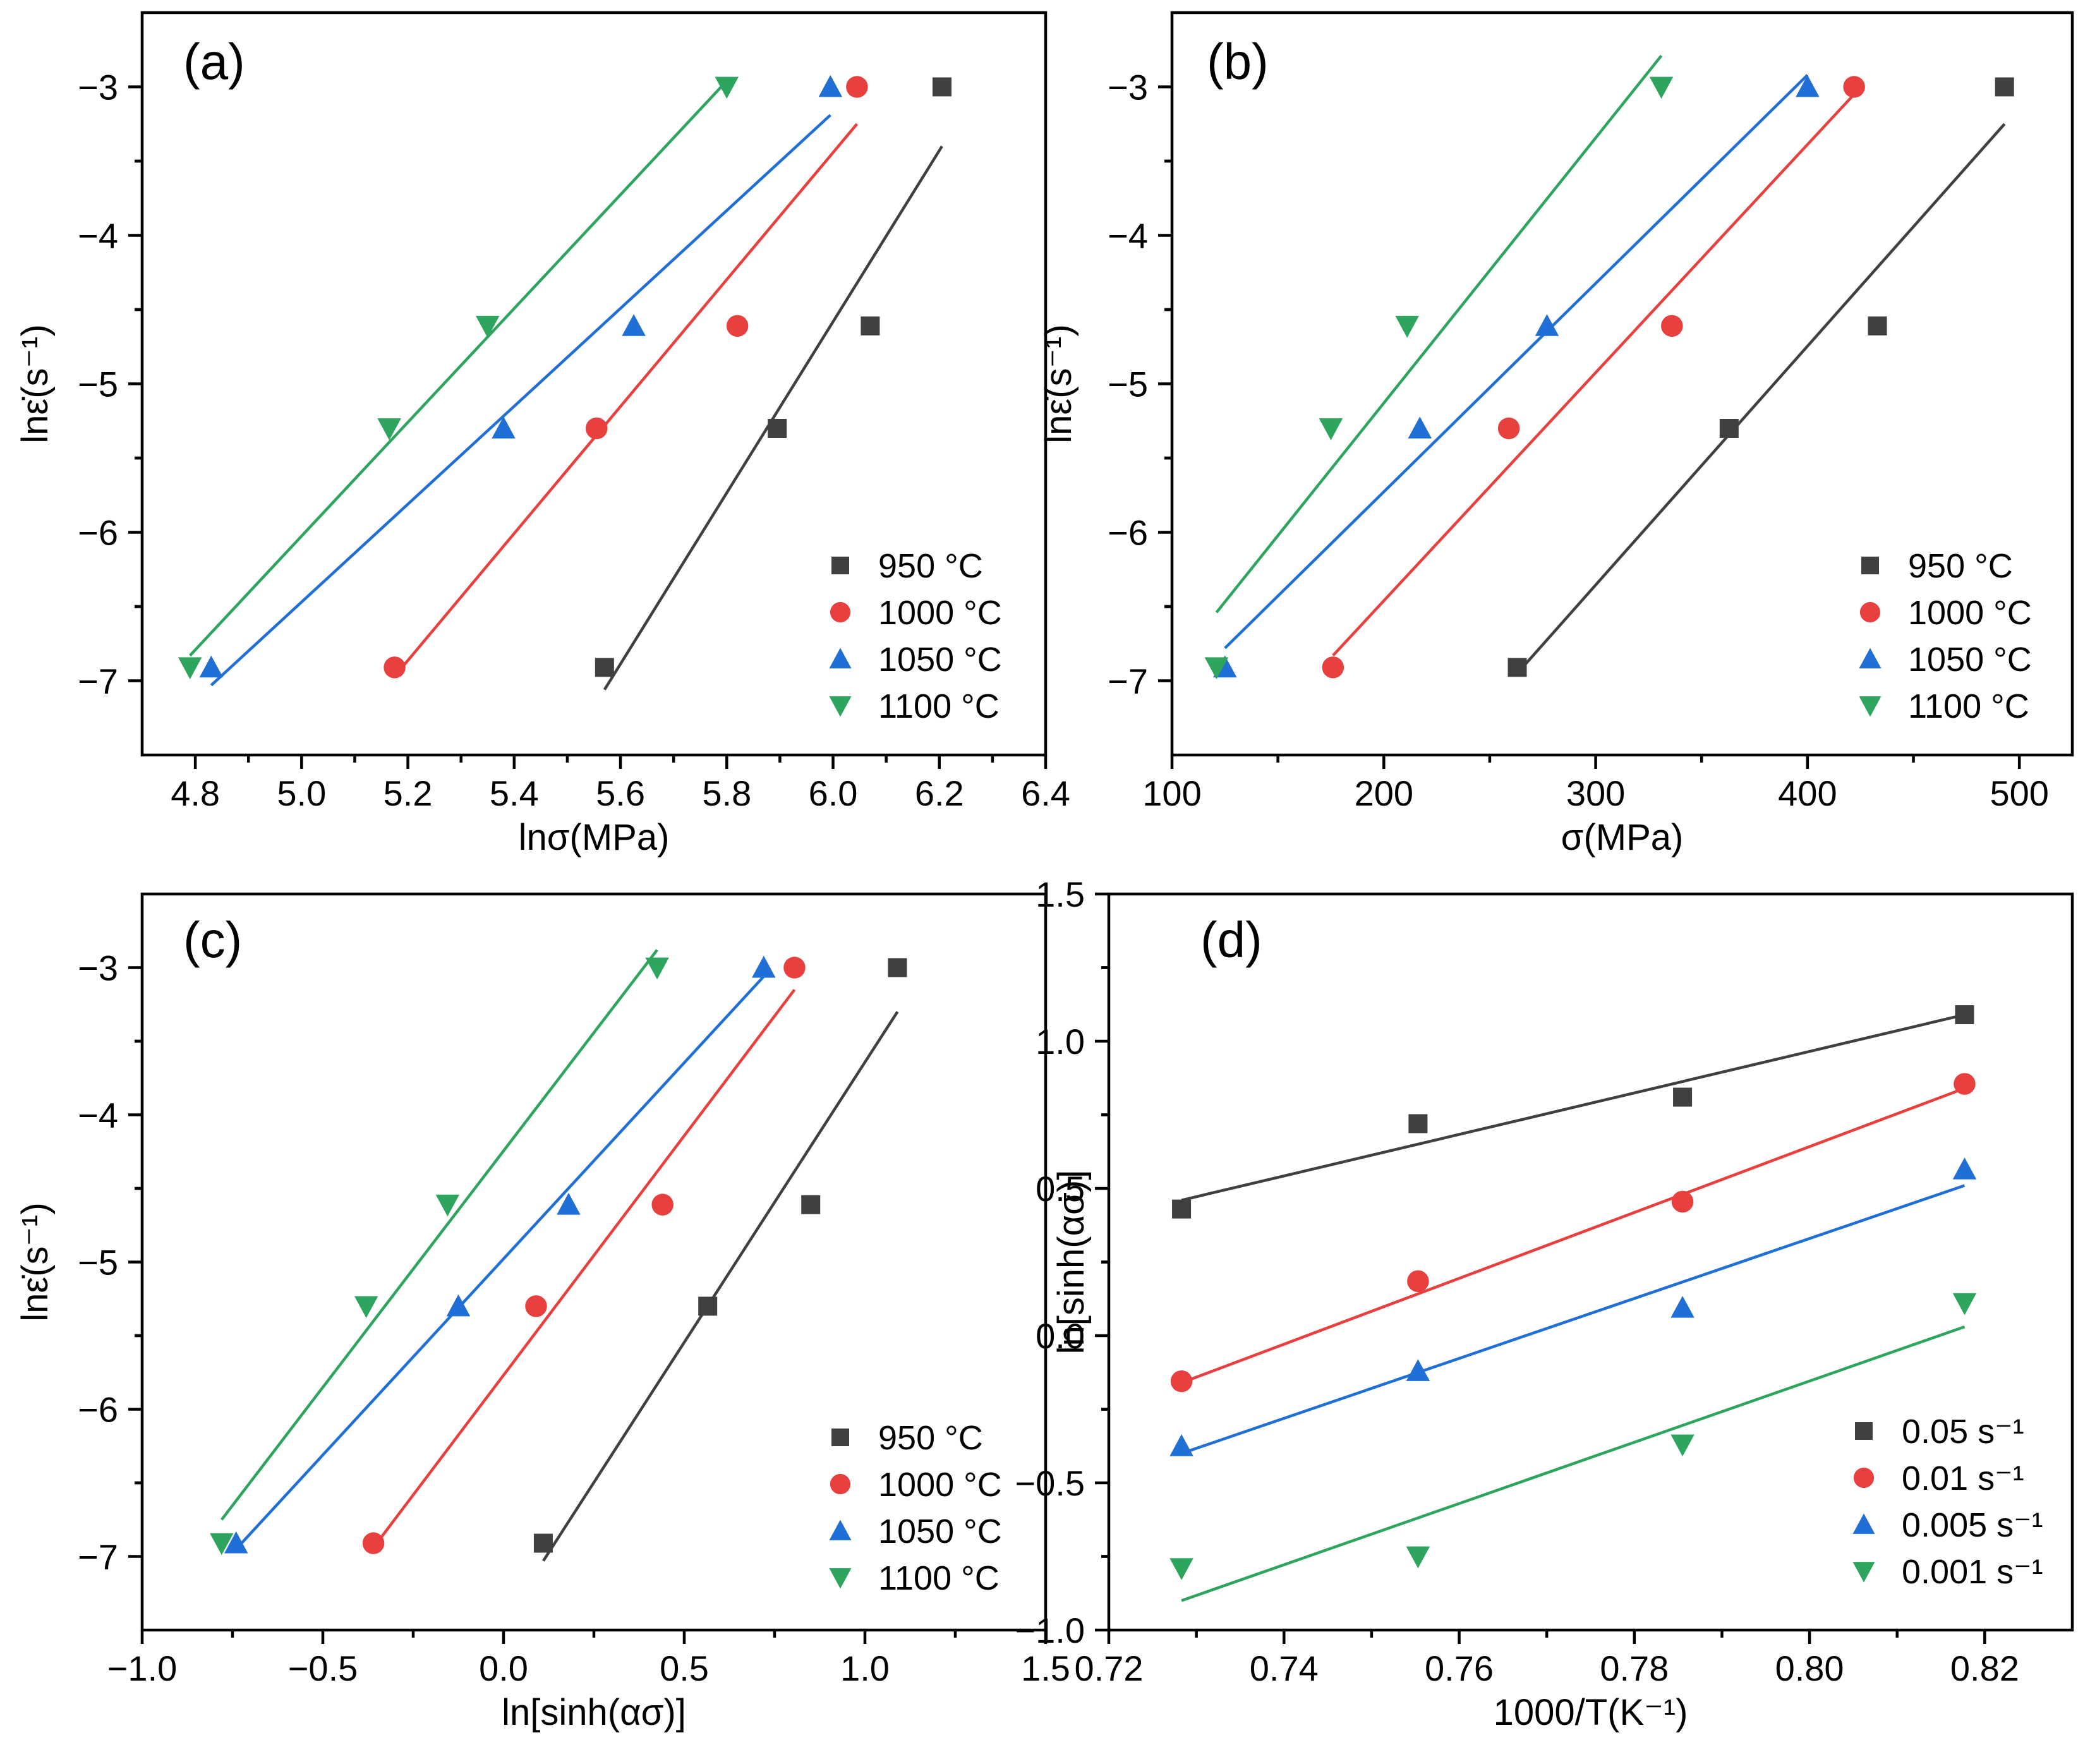  Describe the element at coordinates (594, 837) in the screenshot. I see `x-axis-label: lnσ(MPa)` at that location.